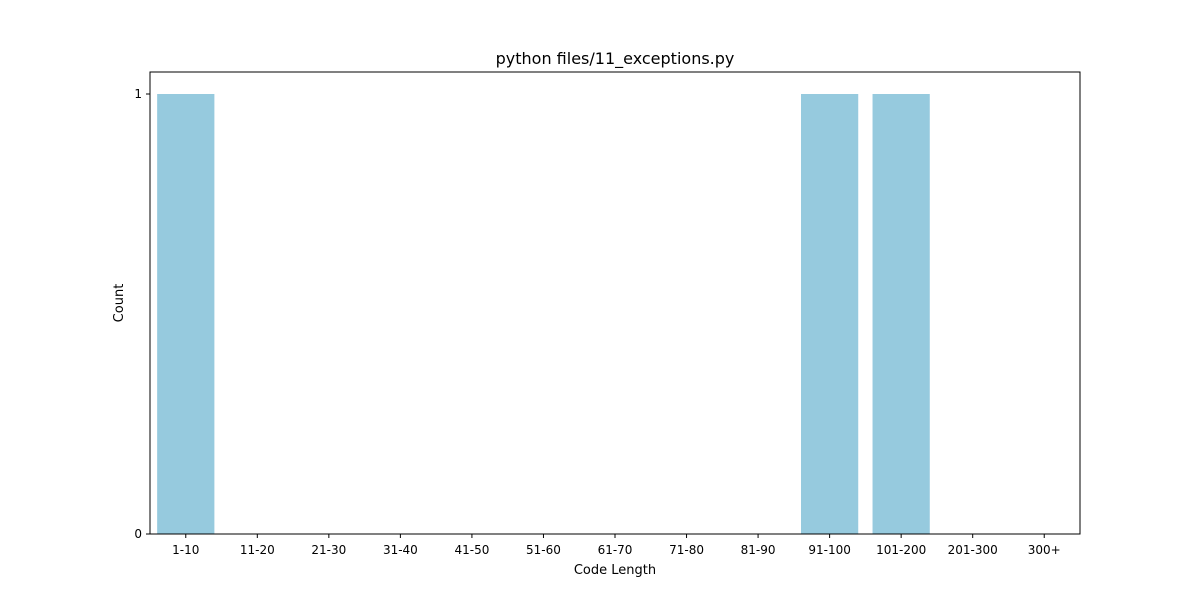  What do you see at coordinates (543, 550) in the screenshot?
I see `x-tick-label: 51-60` at bounding box center [543, 550].